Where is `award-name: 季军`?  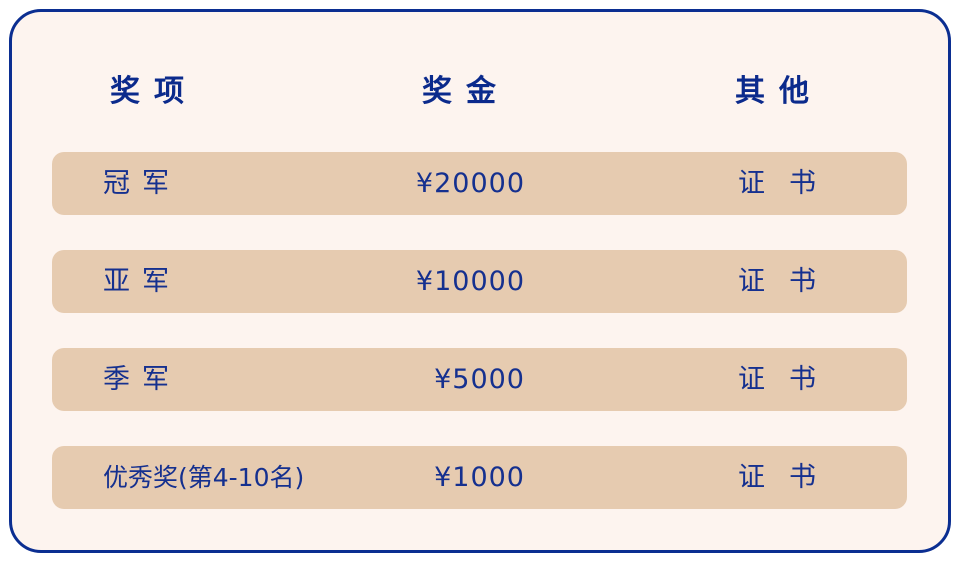
award-name: 季军 is located at coordinates (142, 379).